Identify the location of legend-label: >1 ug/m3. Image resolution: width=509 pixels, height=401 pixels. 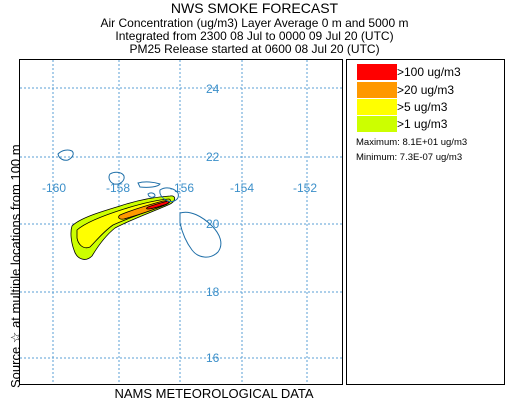
(422, 124).